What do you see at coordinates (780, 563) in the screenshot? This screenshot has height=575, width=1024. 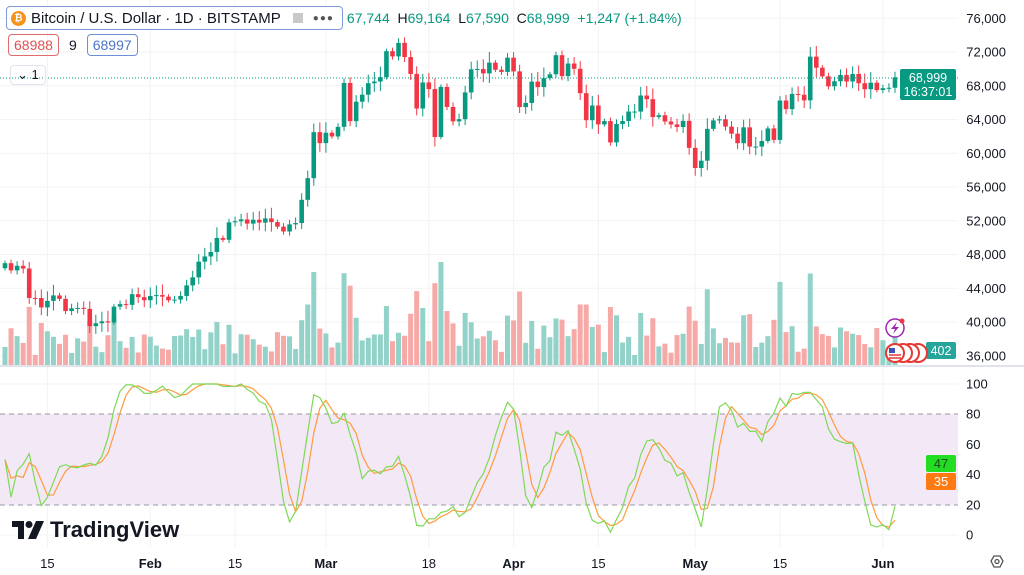 I see `time-tick: 15` at bounding box center [780, 563].